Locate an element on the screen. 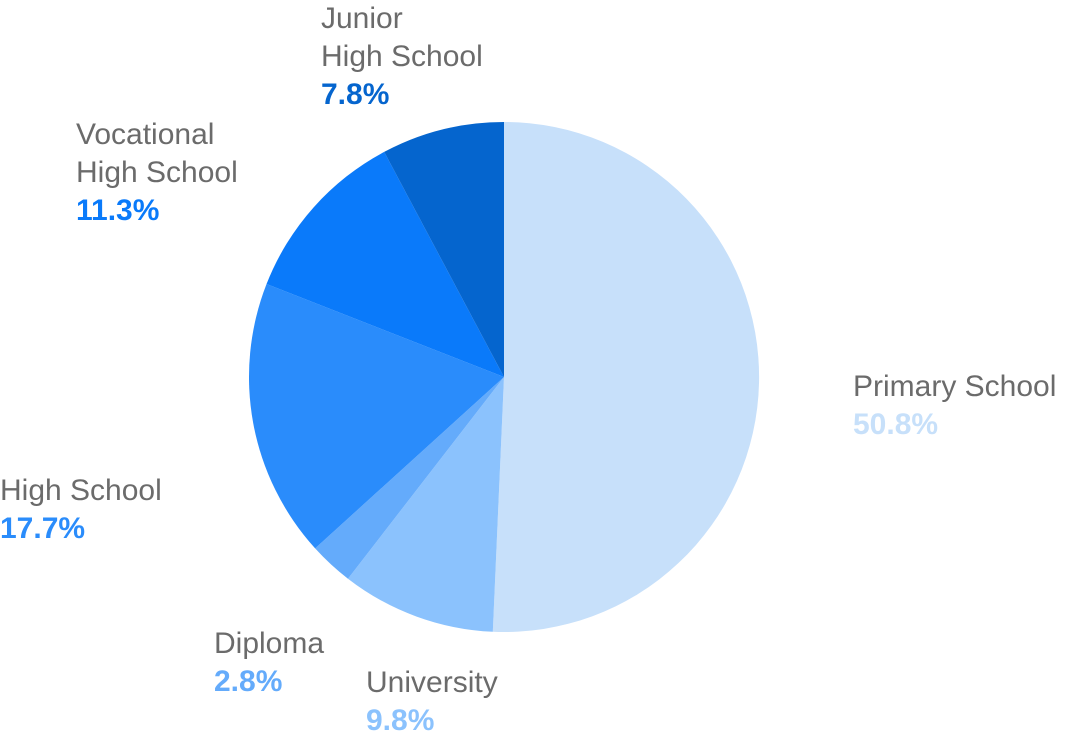 This screenshot has height=745, width=1082. slice-name-vocational-high-school: Vocational High School is located at coordinates (157, 153).